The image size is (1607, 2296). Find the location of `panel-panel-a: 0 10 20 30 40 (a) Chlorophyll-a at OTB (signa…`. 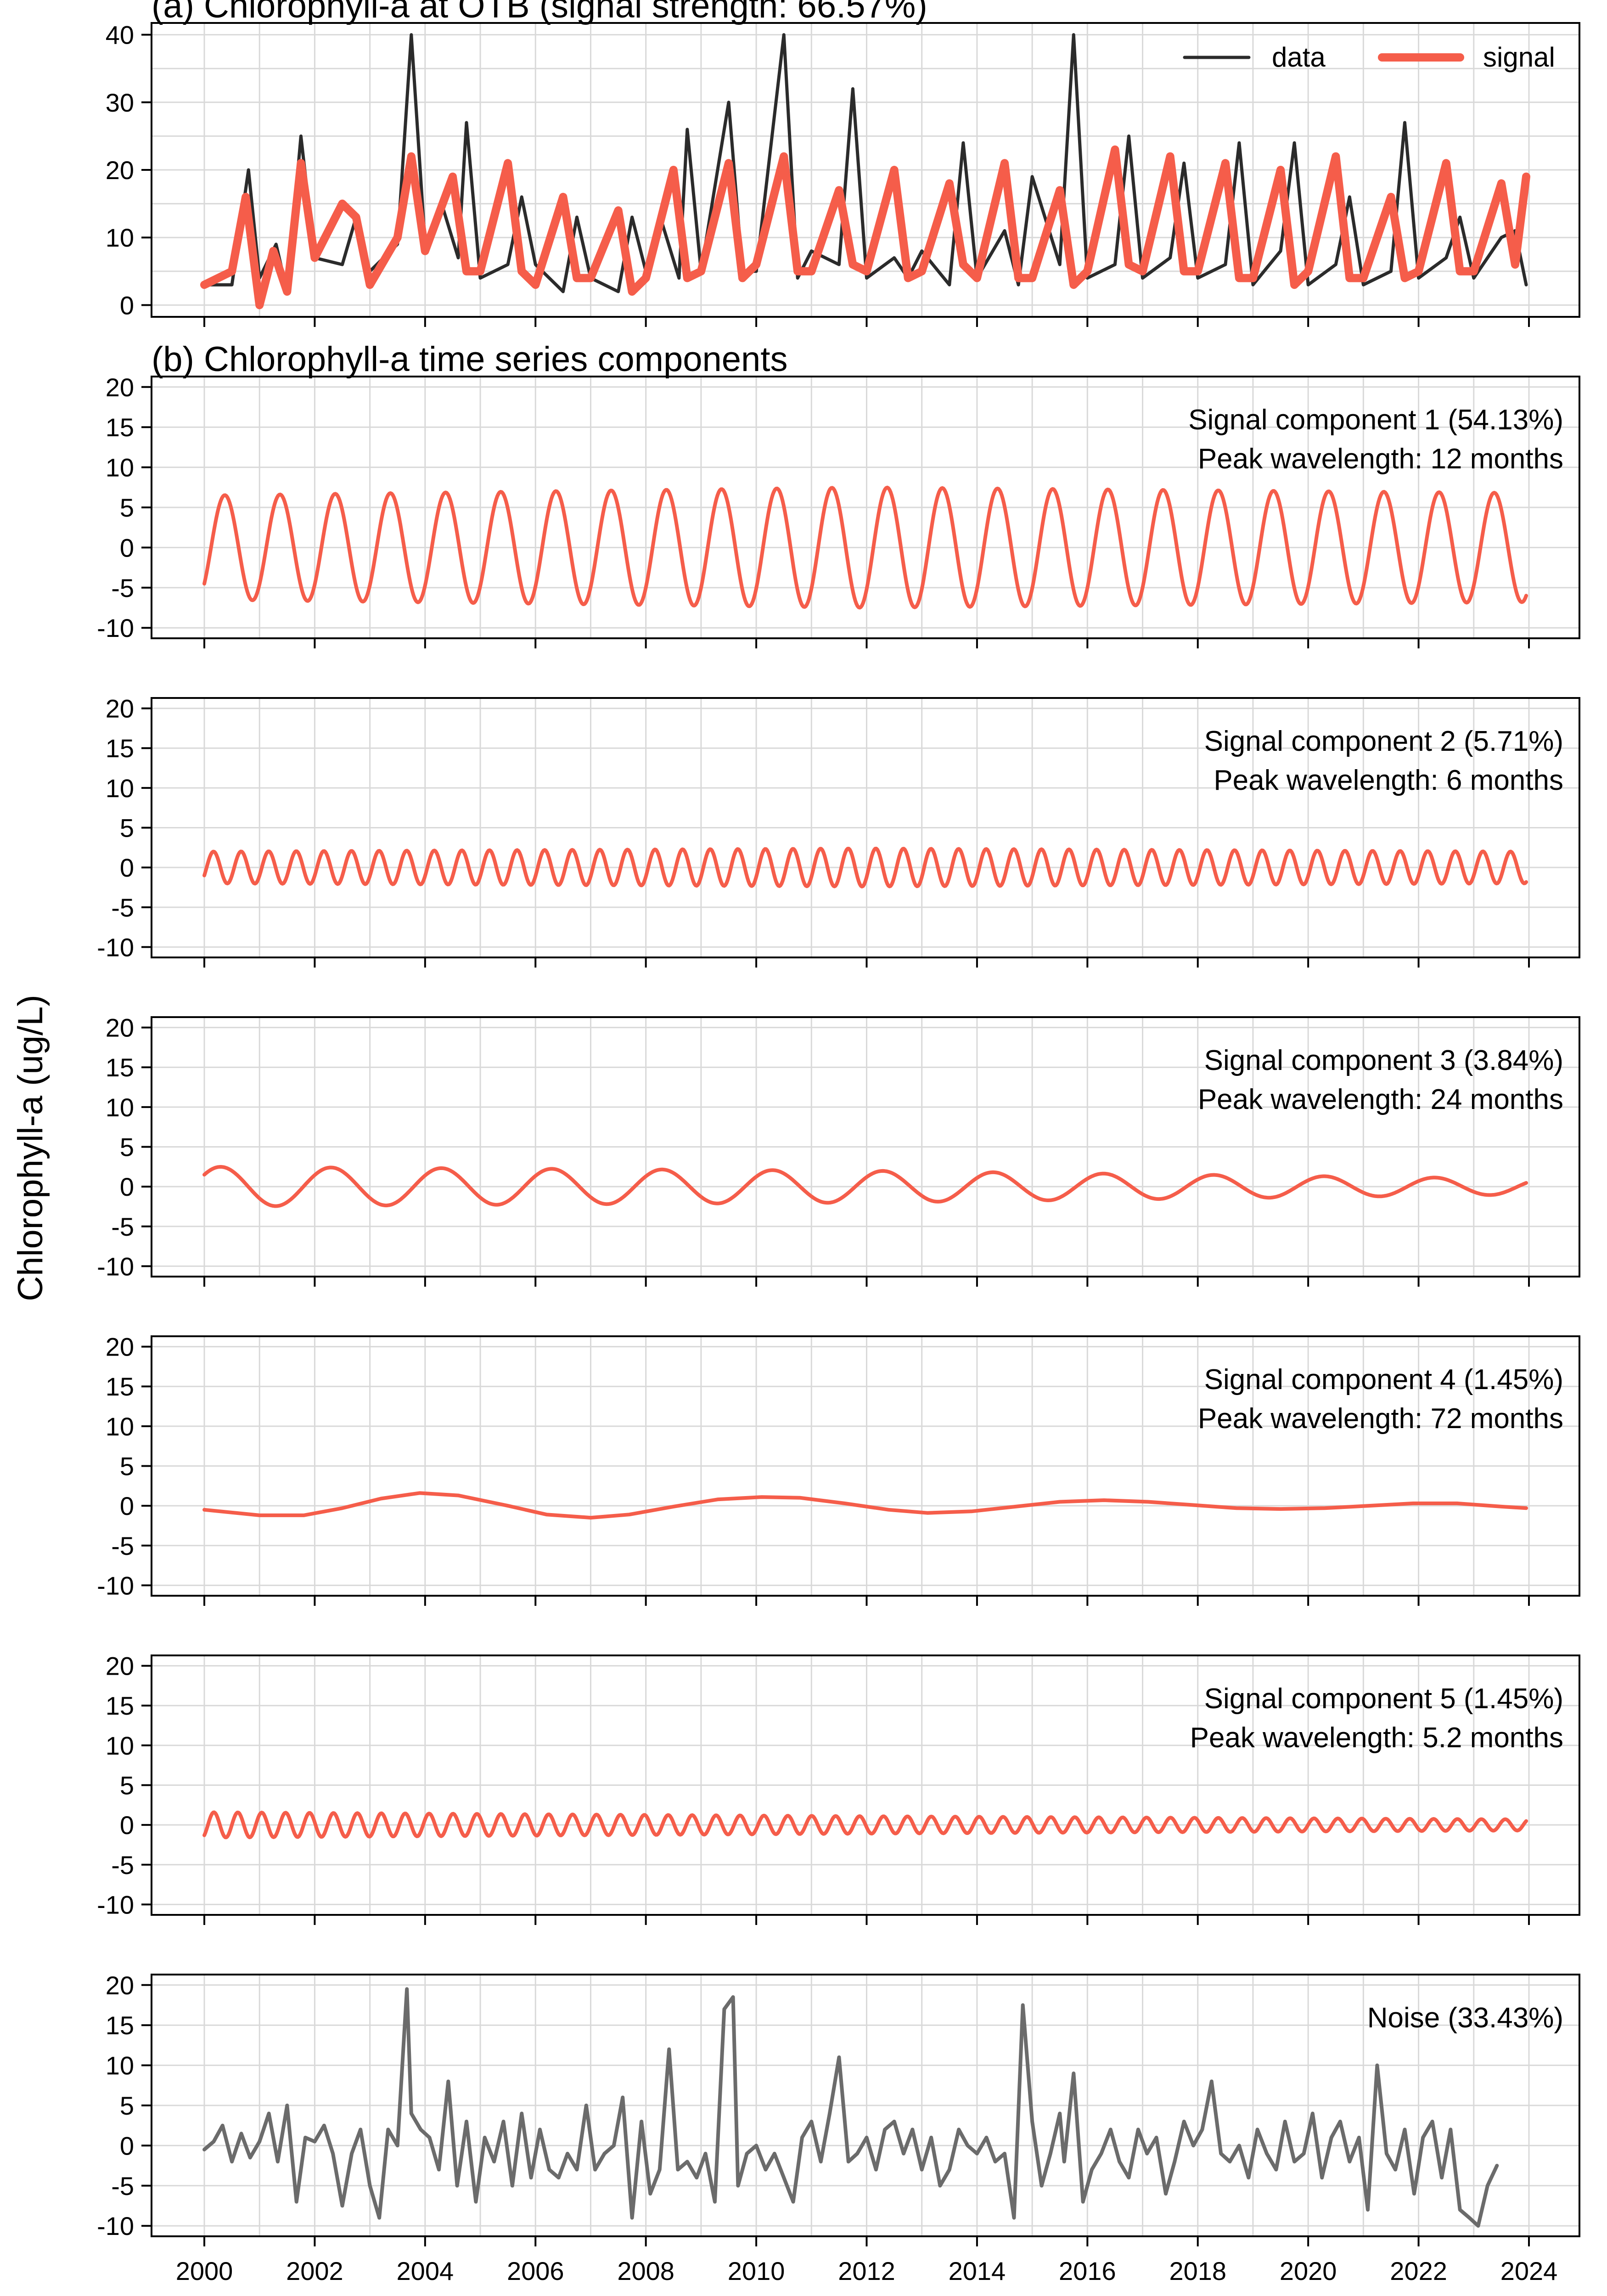

panel-panel-a: 0 10 20 30 40 (a) Chlorophyll-a at OTB (signa… is located at coordinates (843, 163).